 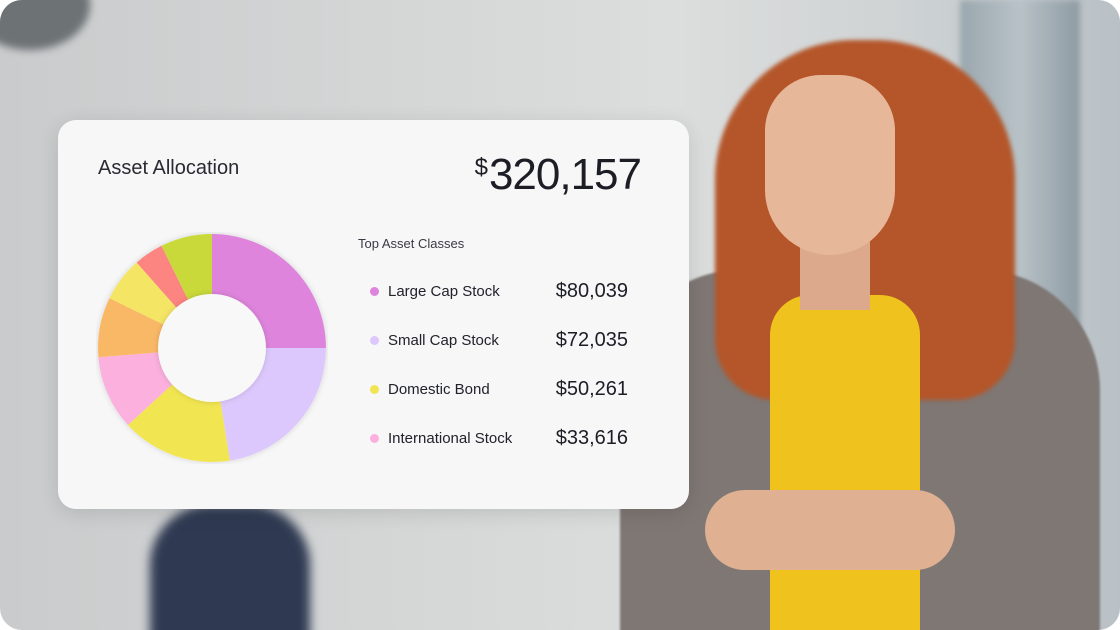 I want to click on legend-value: $50,261, so click(x=591, y=389).